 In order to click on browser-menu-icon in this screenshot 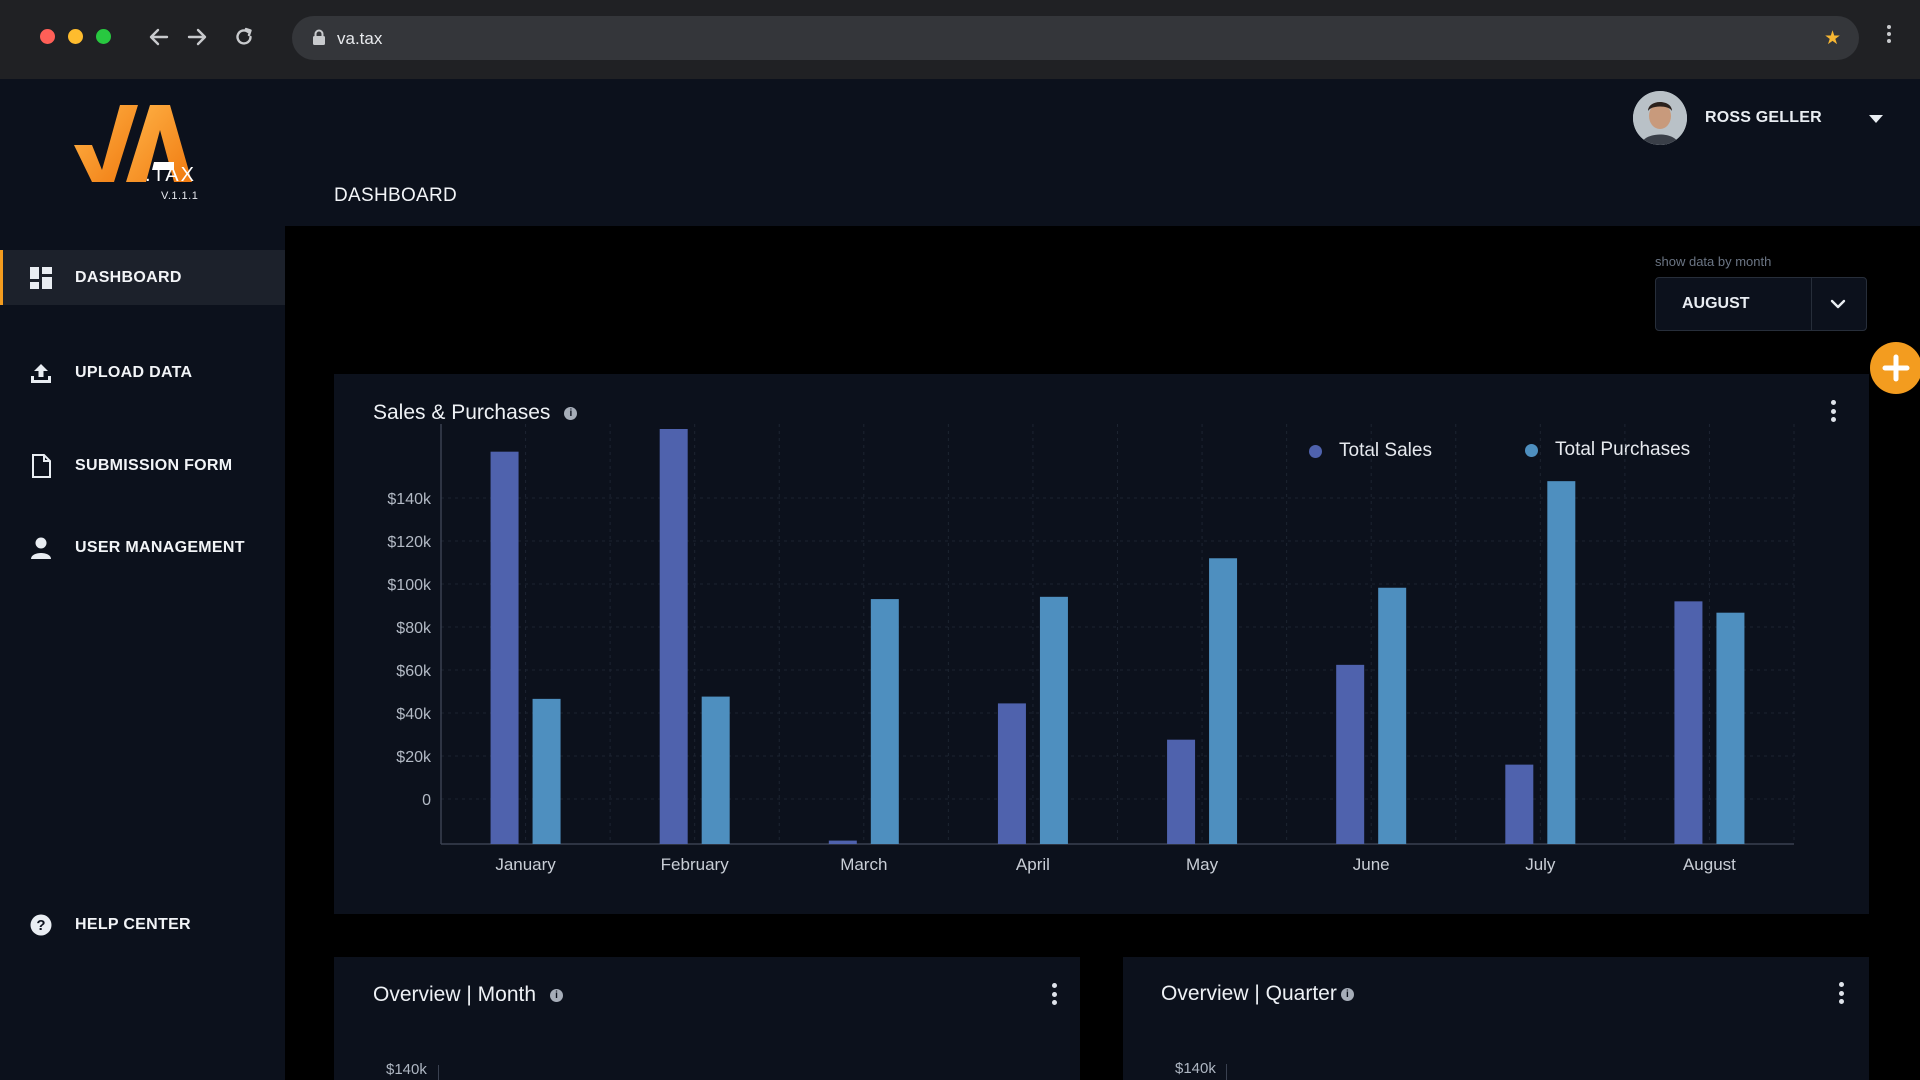, I will do `click(1889, 34)`.